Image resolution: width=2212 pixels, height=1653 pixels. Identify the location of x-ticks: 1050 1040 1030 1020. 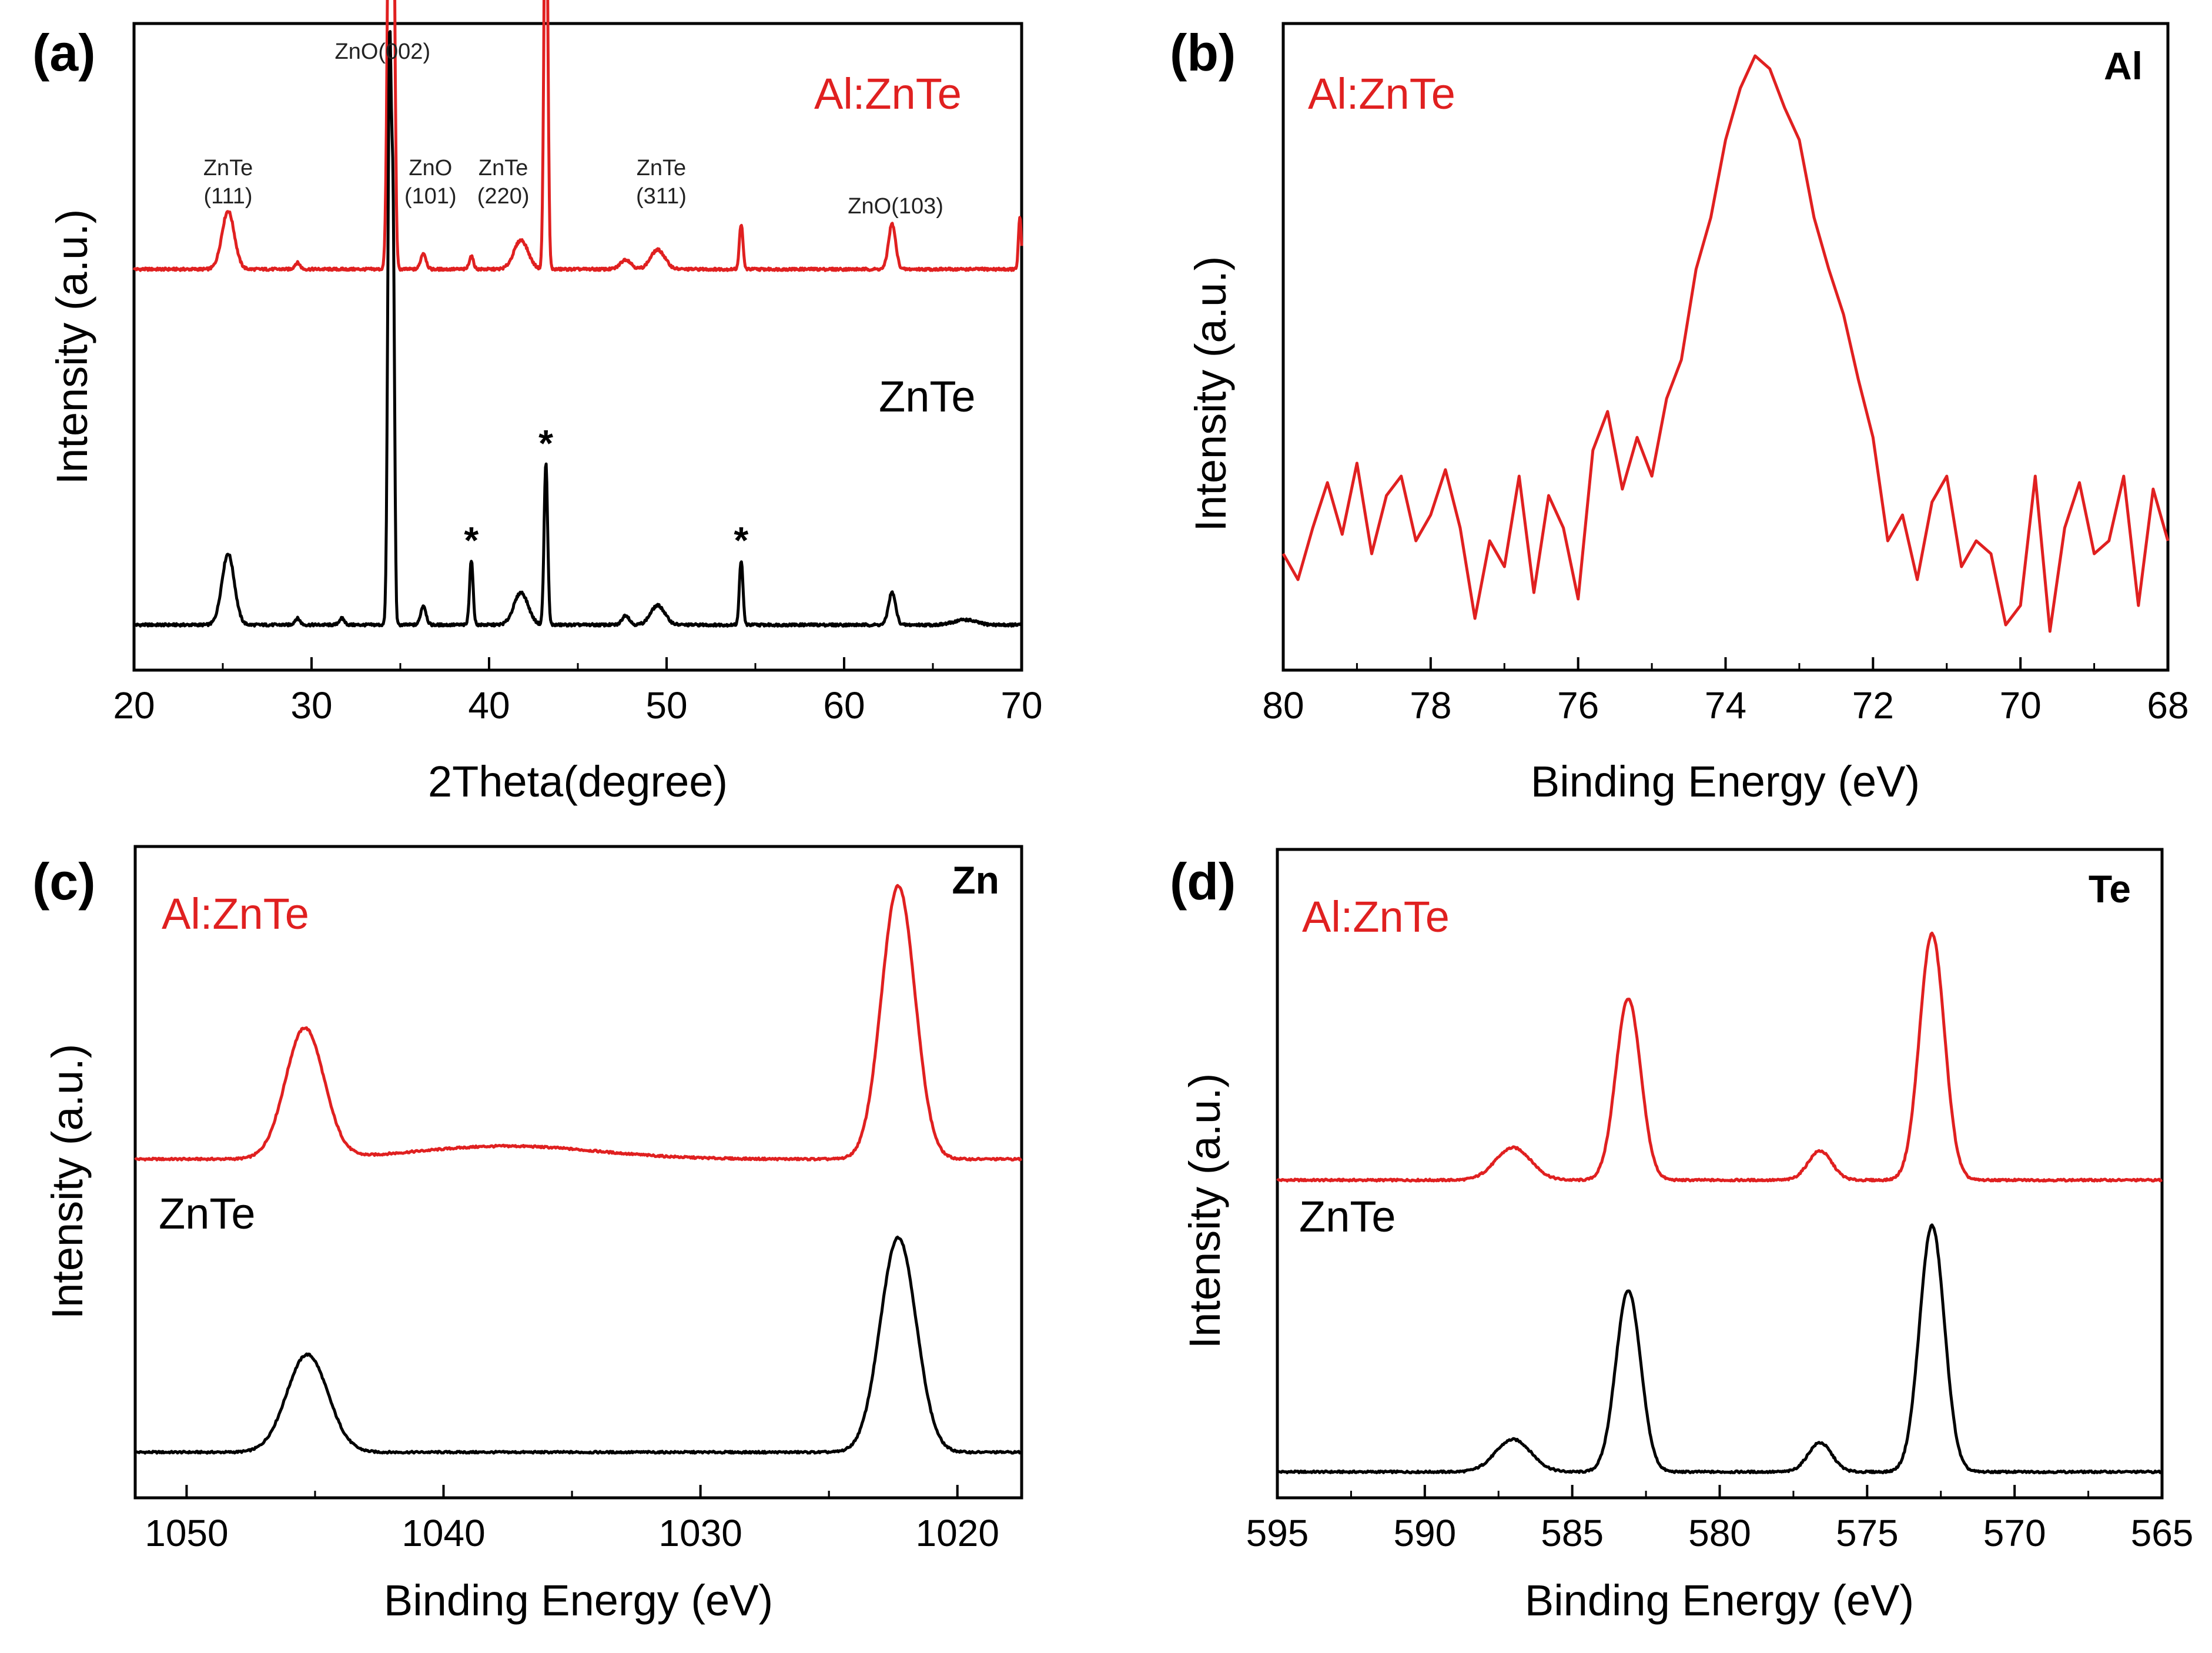
(572, 1519).